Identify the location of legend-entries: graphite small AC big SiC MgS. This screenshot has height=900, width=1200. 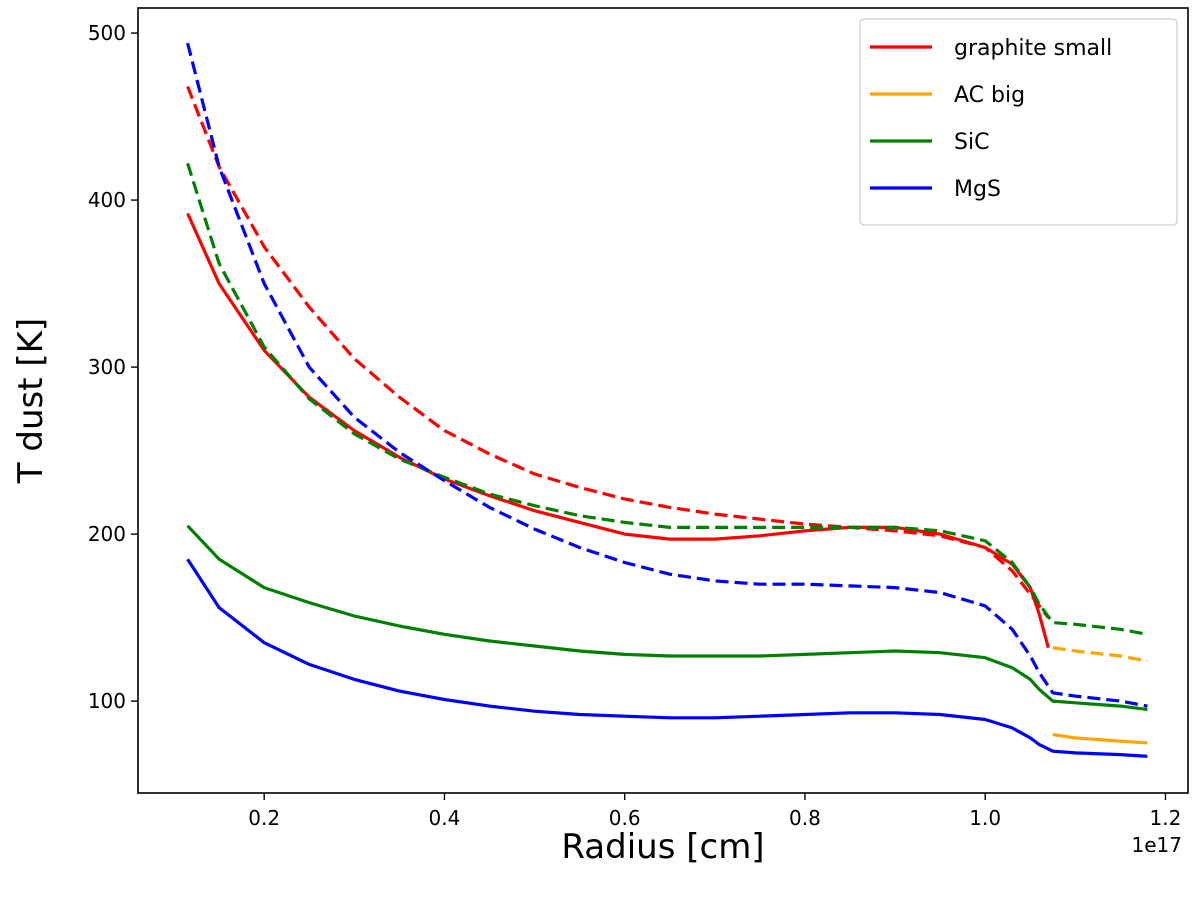
(991, 119).